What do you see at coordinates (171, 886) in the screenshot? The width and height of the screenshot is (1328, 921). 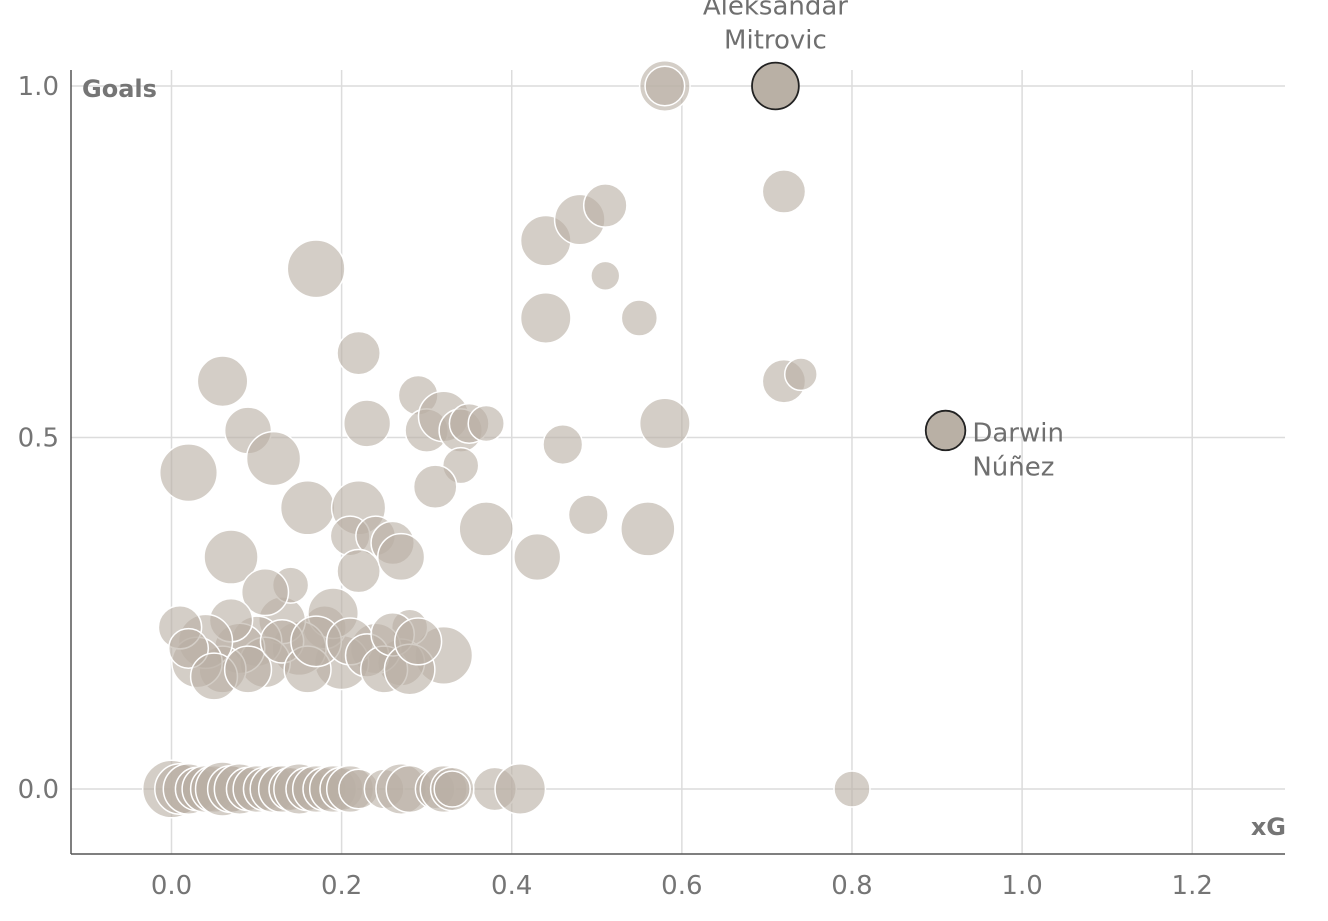 I see `x-tick-label: 0.0` at bounding box center [171, 886].